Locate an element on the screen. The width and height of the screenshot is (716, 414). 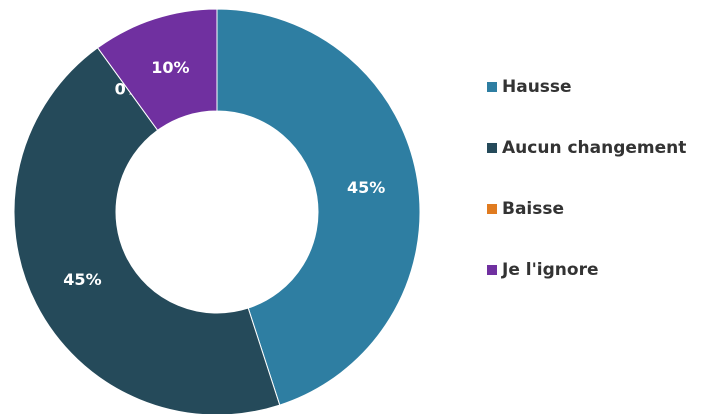
donut-slice is located at coordinates (157, 69).